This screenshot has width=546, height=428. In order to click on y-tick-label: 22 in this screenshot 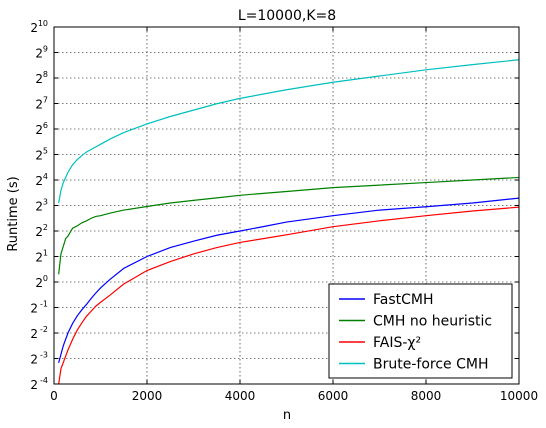, I will do `click(41, 231)`.